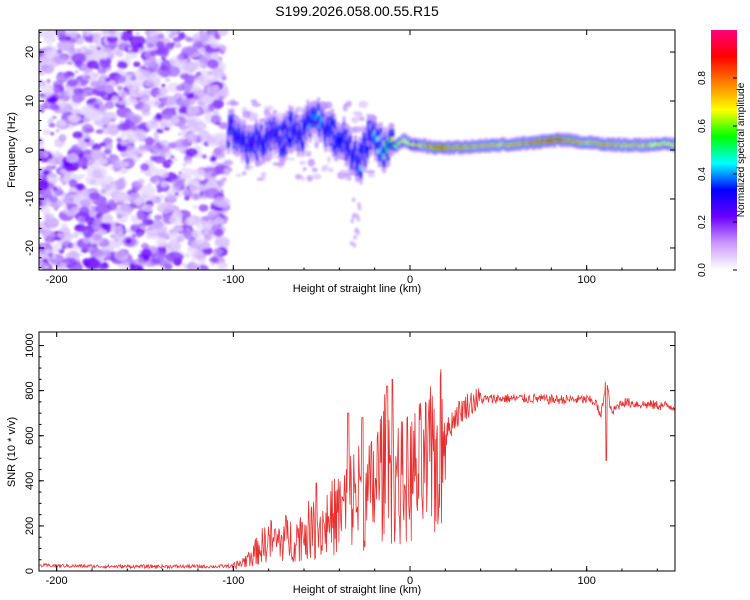 The image size is (750, 600). What do you see at coordinates (702, 78) in the screenshot?
I see `colorbar-tick-label: 0.8` at bounding box center [702, 78].